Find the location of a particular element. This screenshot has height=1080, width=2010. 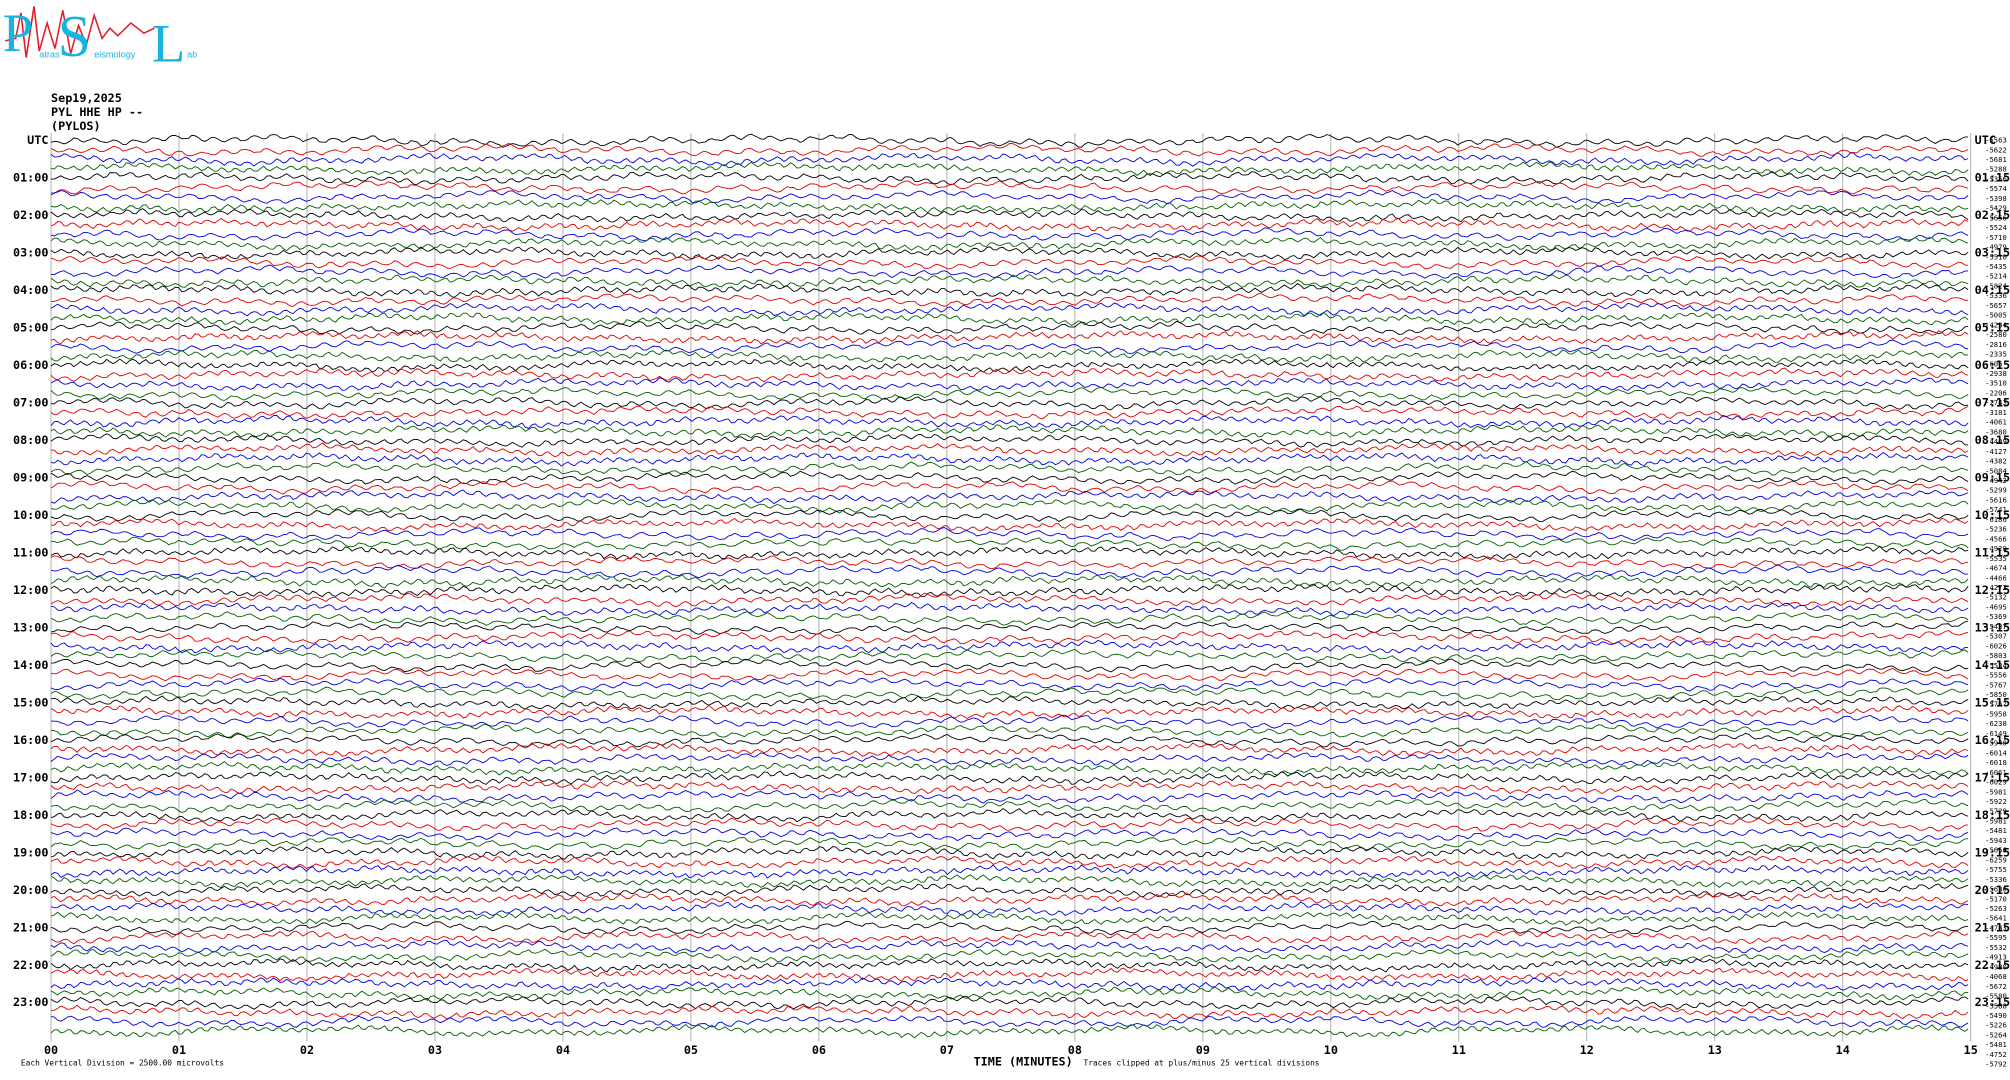

hour-label: 11:00 is located at coordinates (30, 553).